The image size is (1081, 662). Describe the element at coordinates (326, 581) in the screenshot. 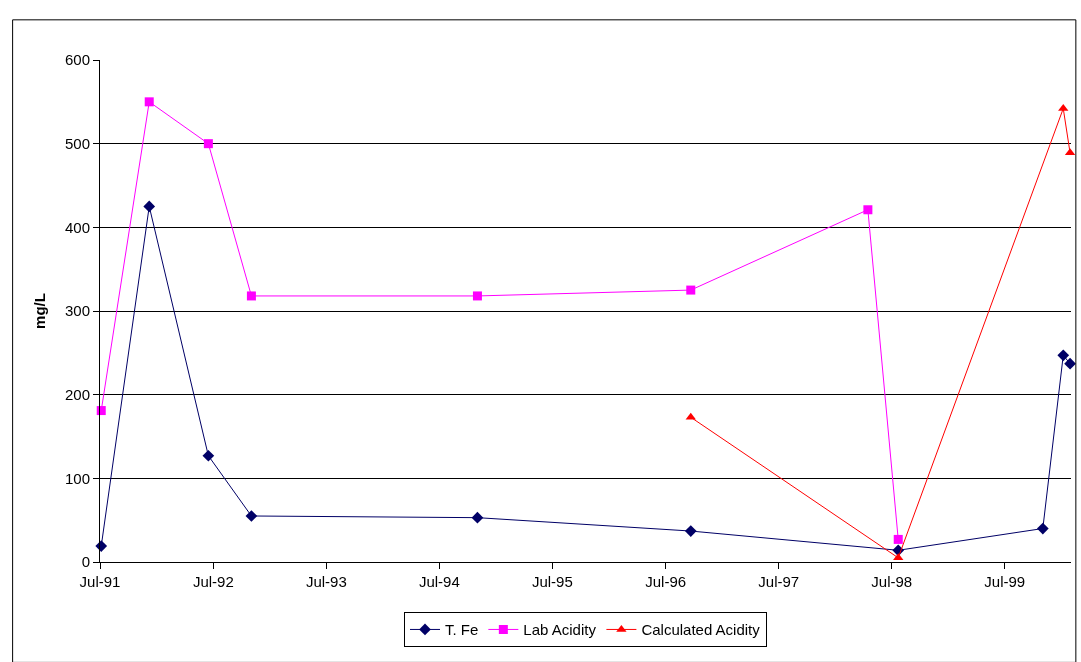

I see `x-tick-label: Jul-93` at that location.